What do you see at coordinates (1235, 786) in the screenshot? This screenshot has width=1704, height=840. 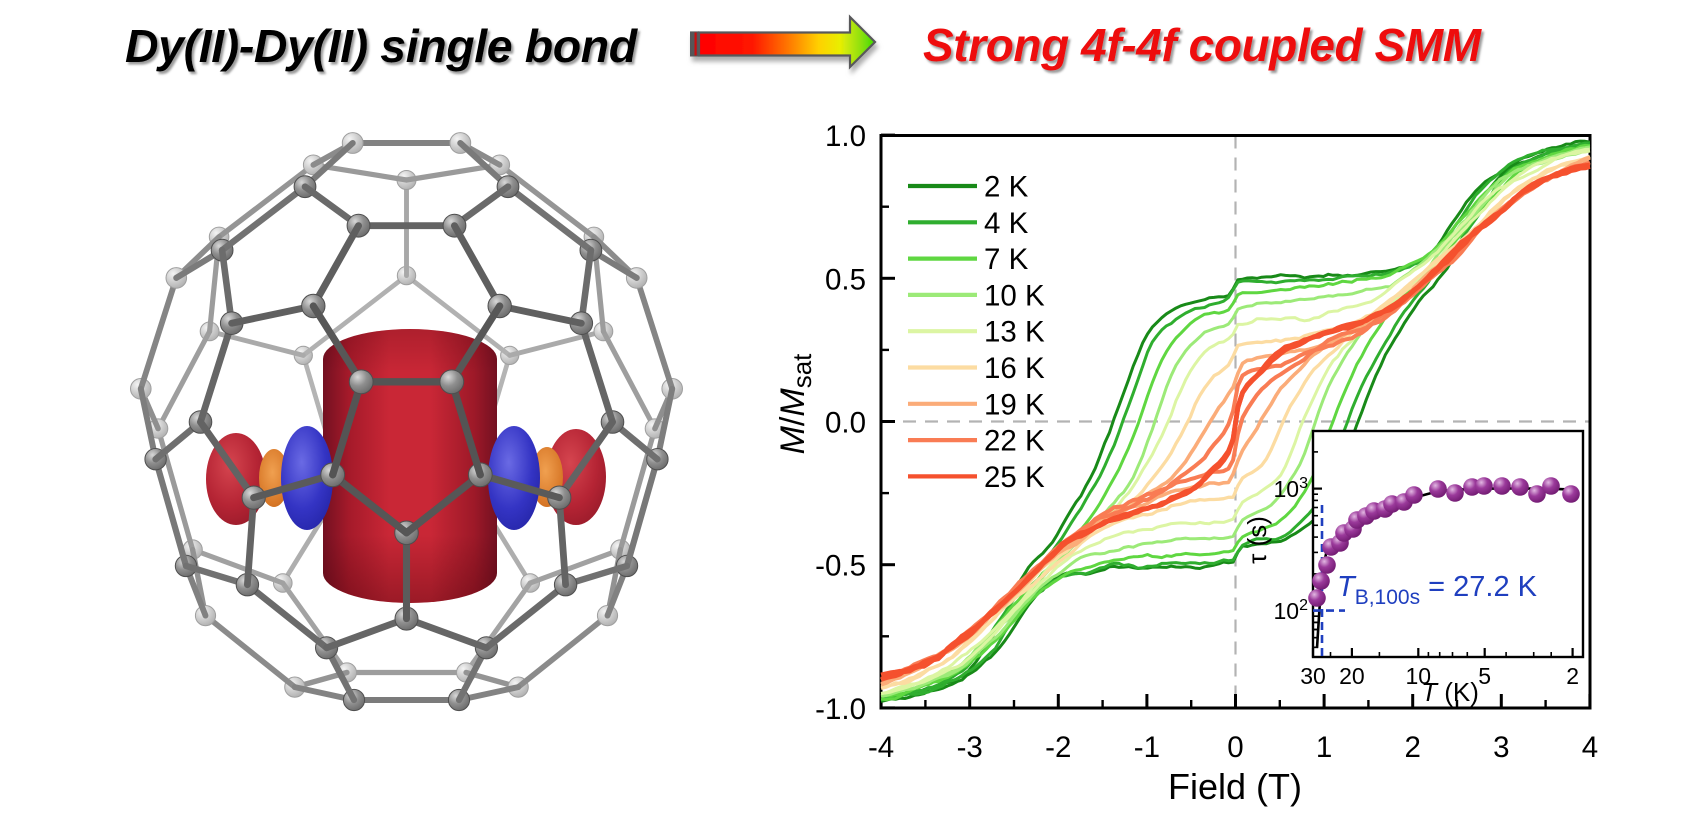 I see `svg-text: Field (T)` at bounding box center [1235, 786].